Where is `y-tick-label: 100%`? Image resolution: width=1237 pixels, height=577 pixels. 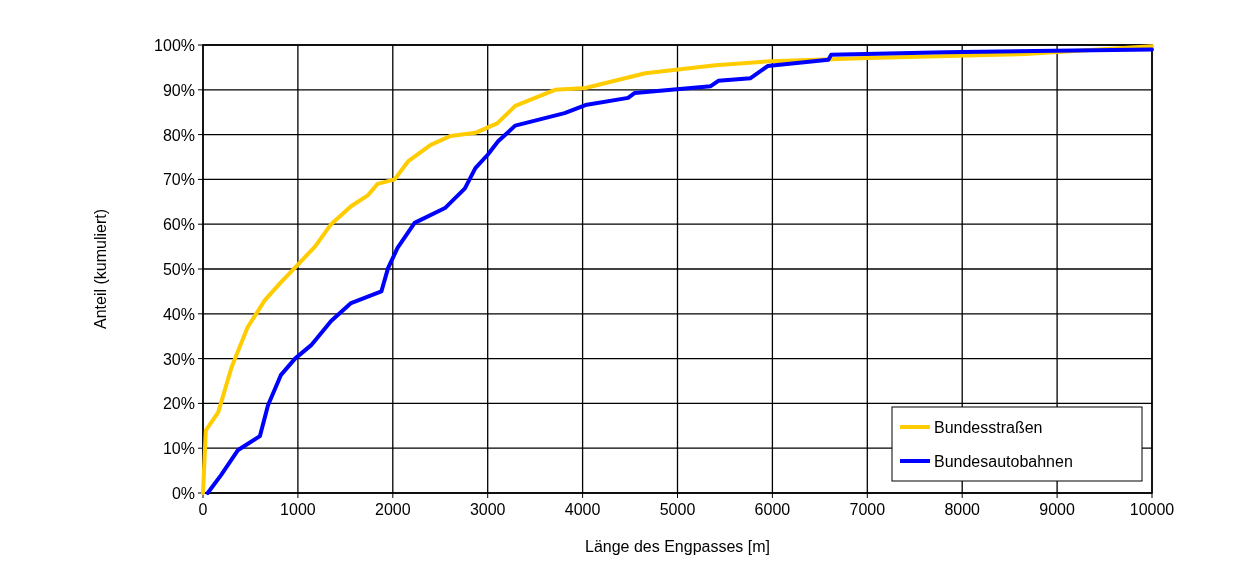
y-tick-label: 100% is located at coordinates (174, 45).